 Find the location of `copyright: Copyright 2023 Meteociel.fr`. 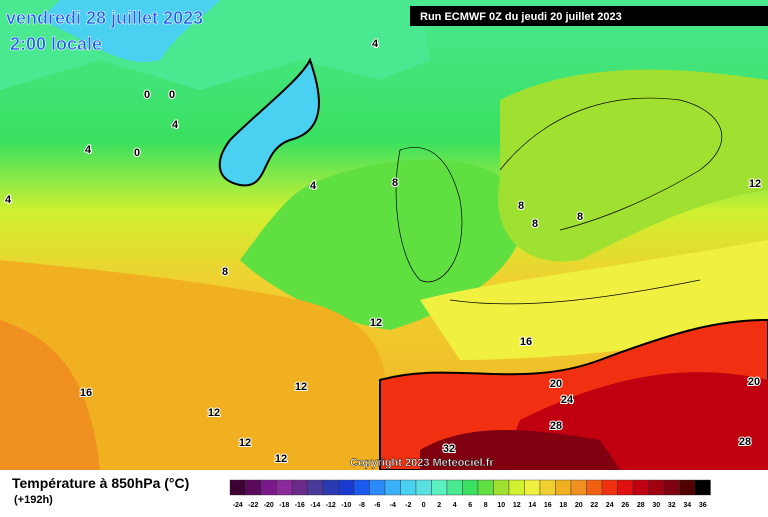

copyright: Copyright 2023 Meteociel.fr is located at coordinates (422, 463).